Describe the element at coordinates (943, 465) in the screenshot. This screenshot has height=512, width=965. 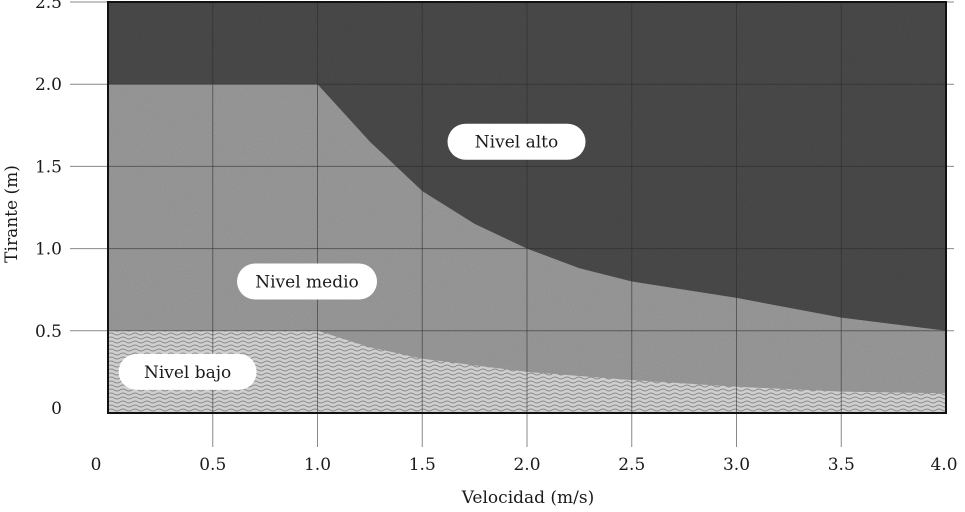
I see `x-tick-label: 4.0` at that location.